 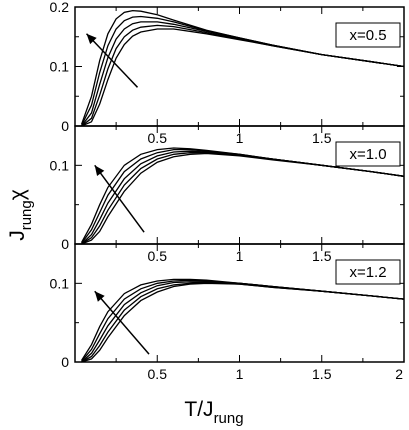 I want to click on panel-label: x=1.0, so click(x=367, y=154).